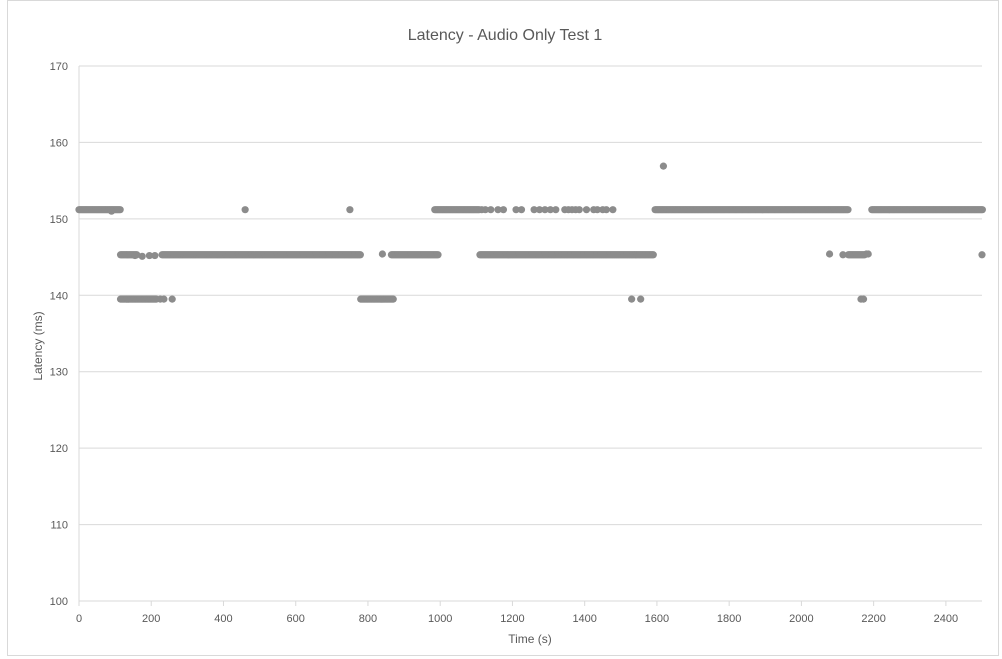  I want to click on chart-title: Latency - Audio Only Test 1, so click(505, 35).